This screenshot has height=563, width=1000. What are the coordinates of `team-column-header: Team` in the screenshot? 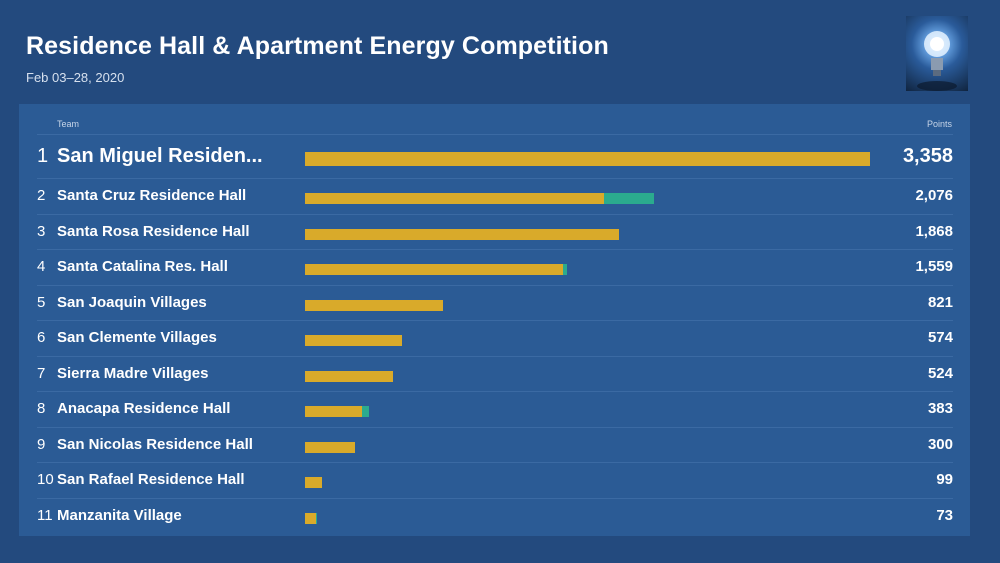 It's located at (68, 124).